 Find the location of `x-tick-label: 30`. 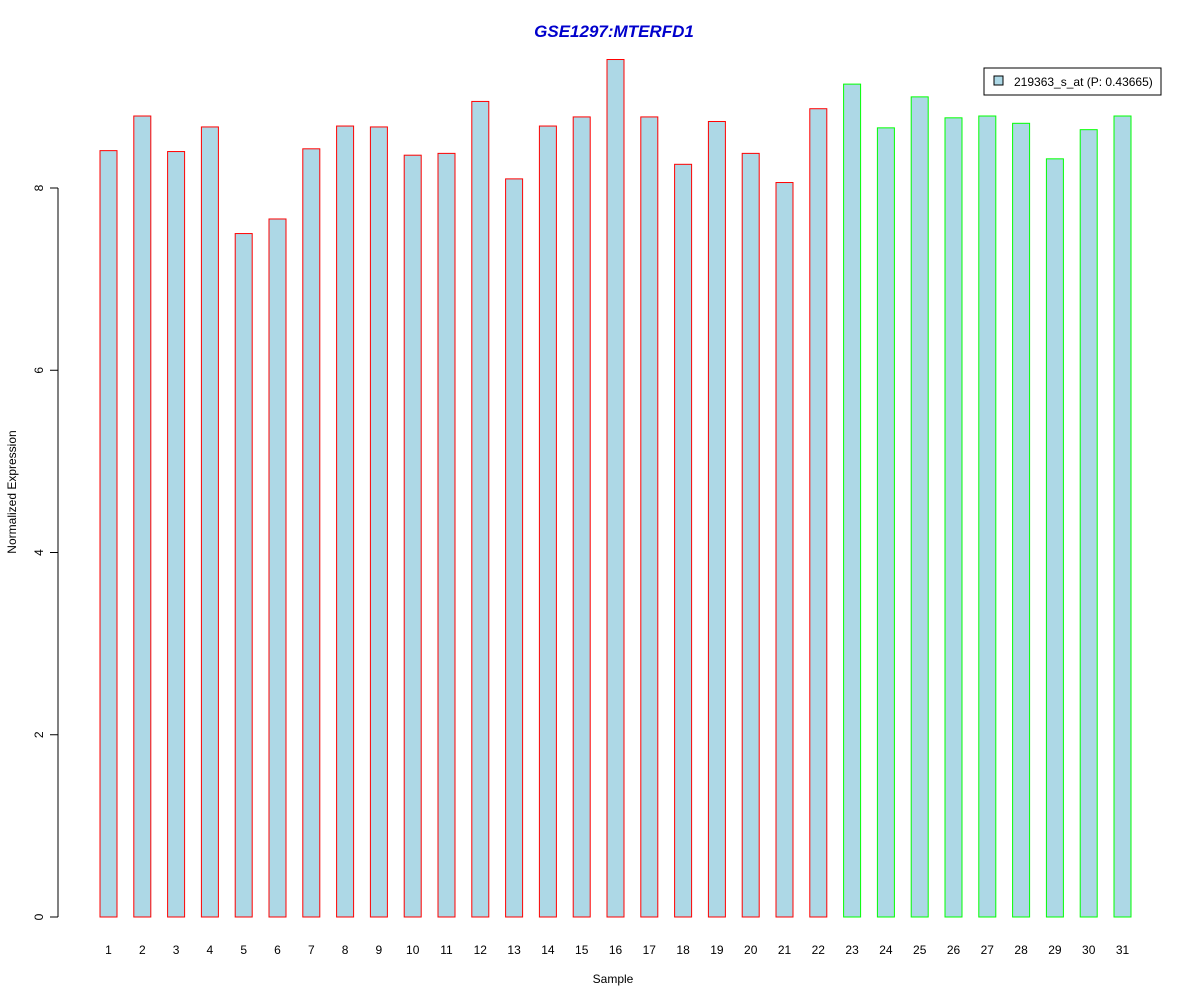

x-tick-label: 30 is located at coordinates (1089, 950).